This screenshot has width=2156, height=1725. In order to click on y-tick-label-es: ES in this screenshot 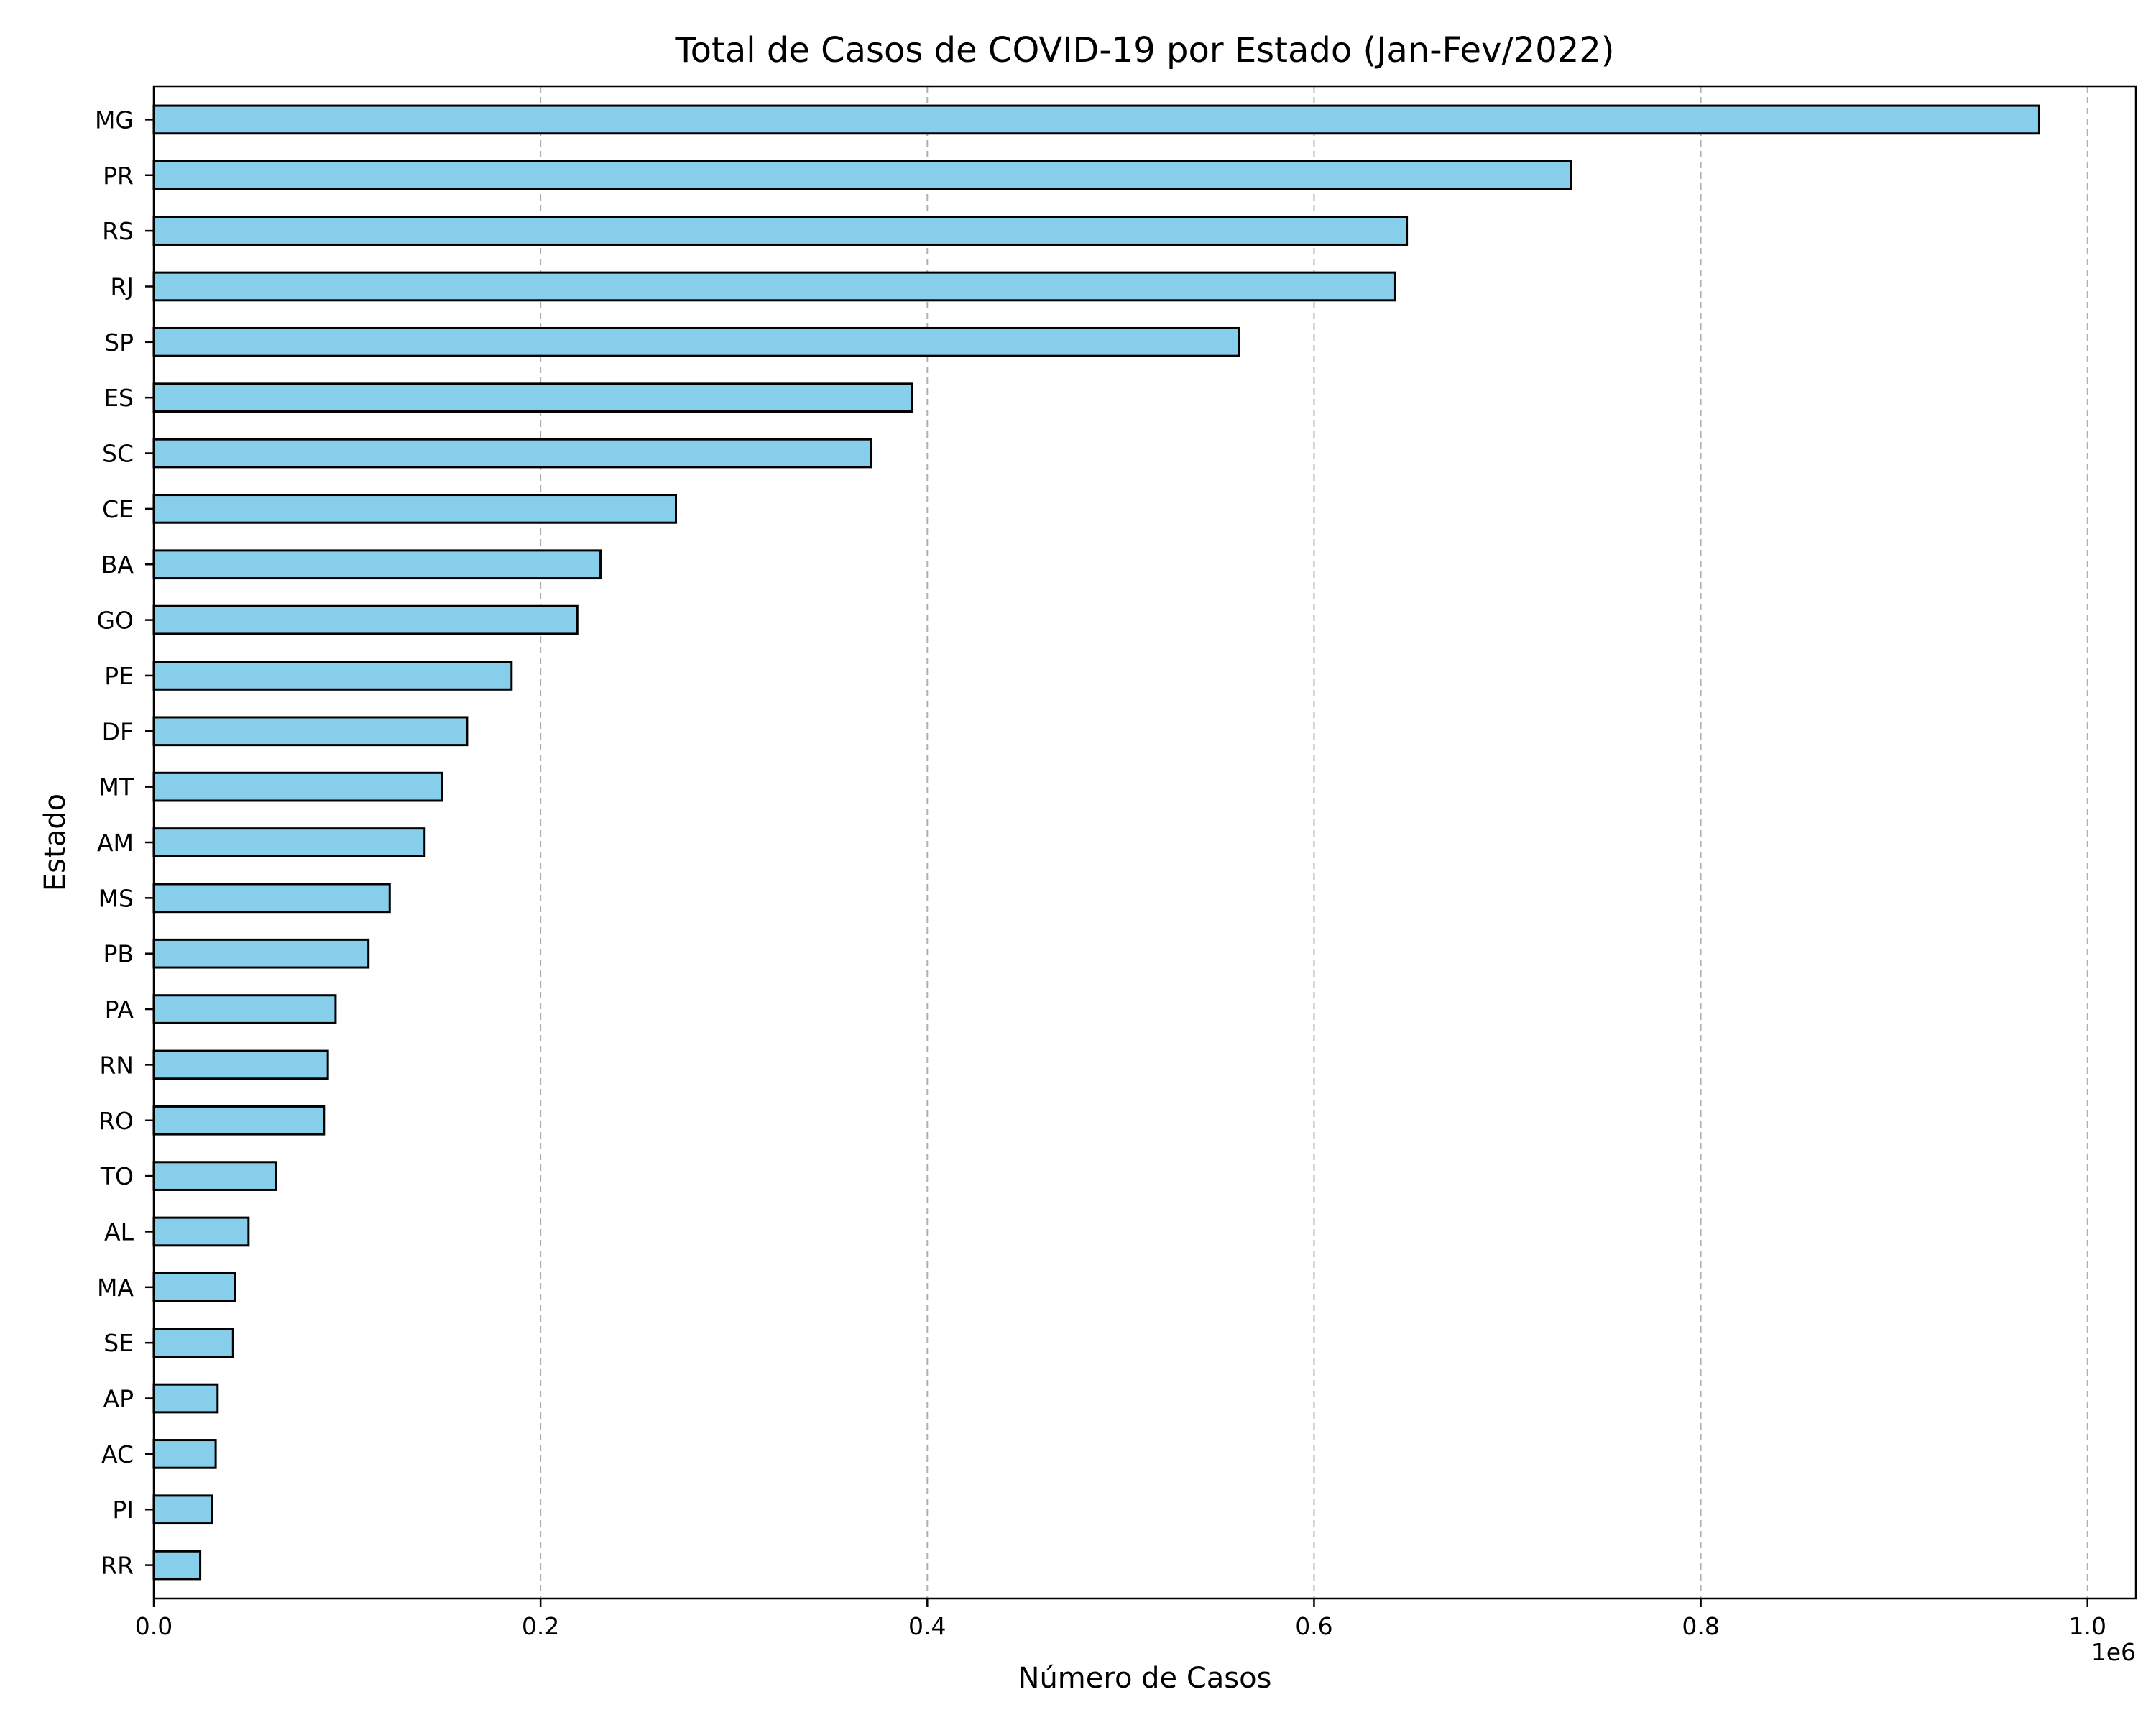, I will do `click(118, 398)`.